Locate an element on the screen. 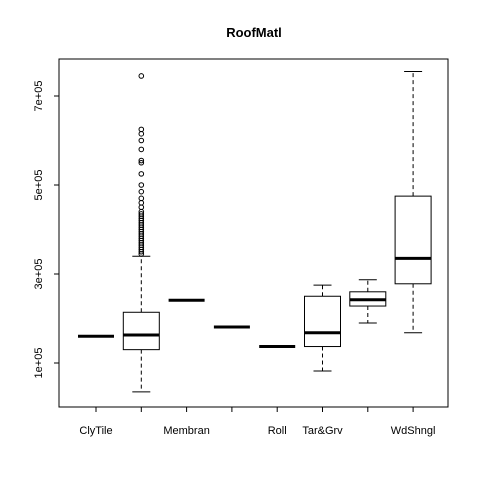  y-tick-label: 1e+05 is located at coordinates (39, 363).